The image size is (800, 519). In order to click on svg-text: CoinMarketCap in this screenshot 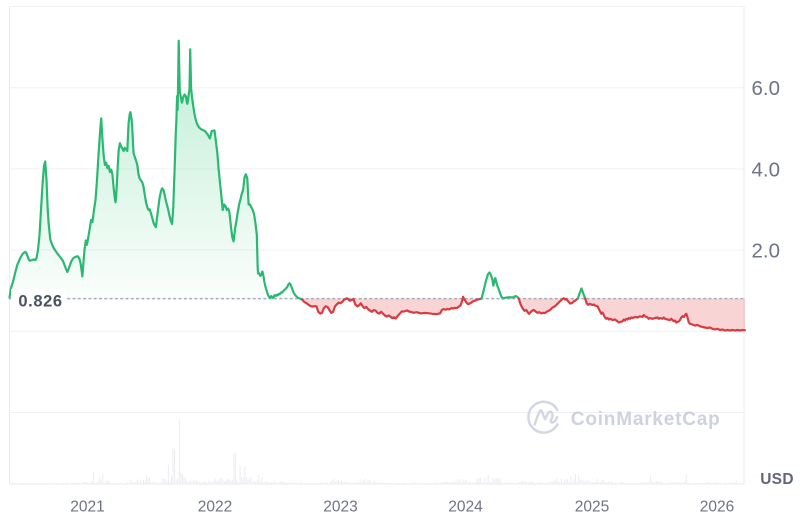, I will do `click(646, 419)`.